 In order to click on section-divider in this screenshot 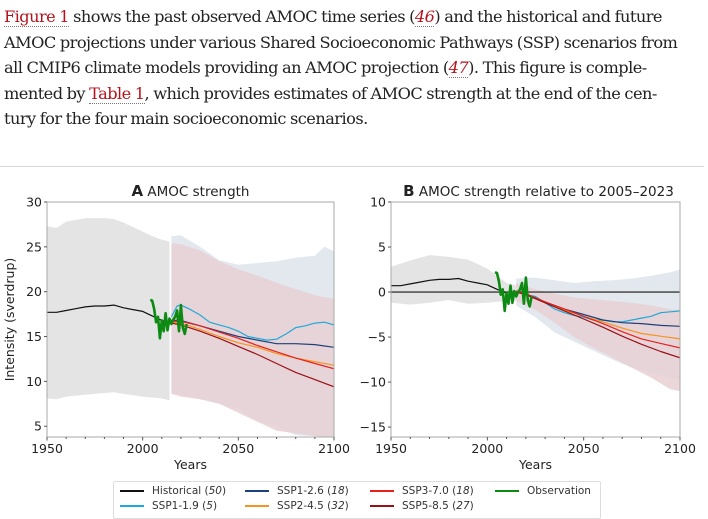, I will do `click(352, 166)`.